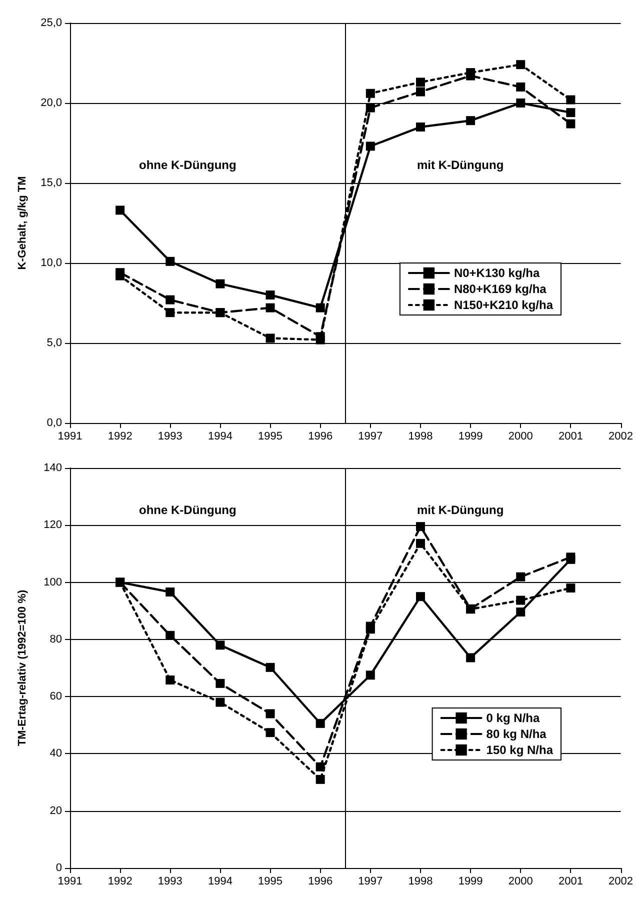 The width and height of the screenshot is (644, 910). Describe the element at coordinates (54, 423) in the screenshot. I see `y-tick-label: 0,0` at that location.